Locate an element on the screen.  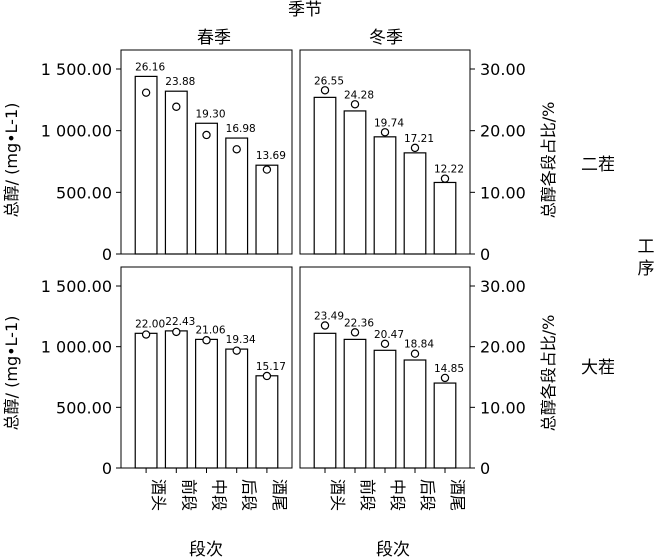
column-title-spring: 春季 is located at coordinates (214, 38).